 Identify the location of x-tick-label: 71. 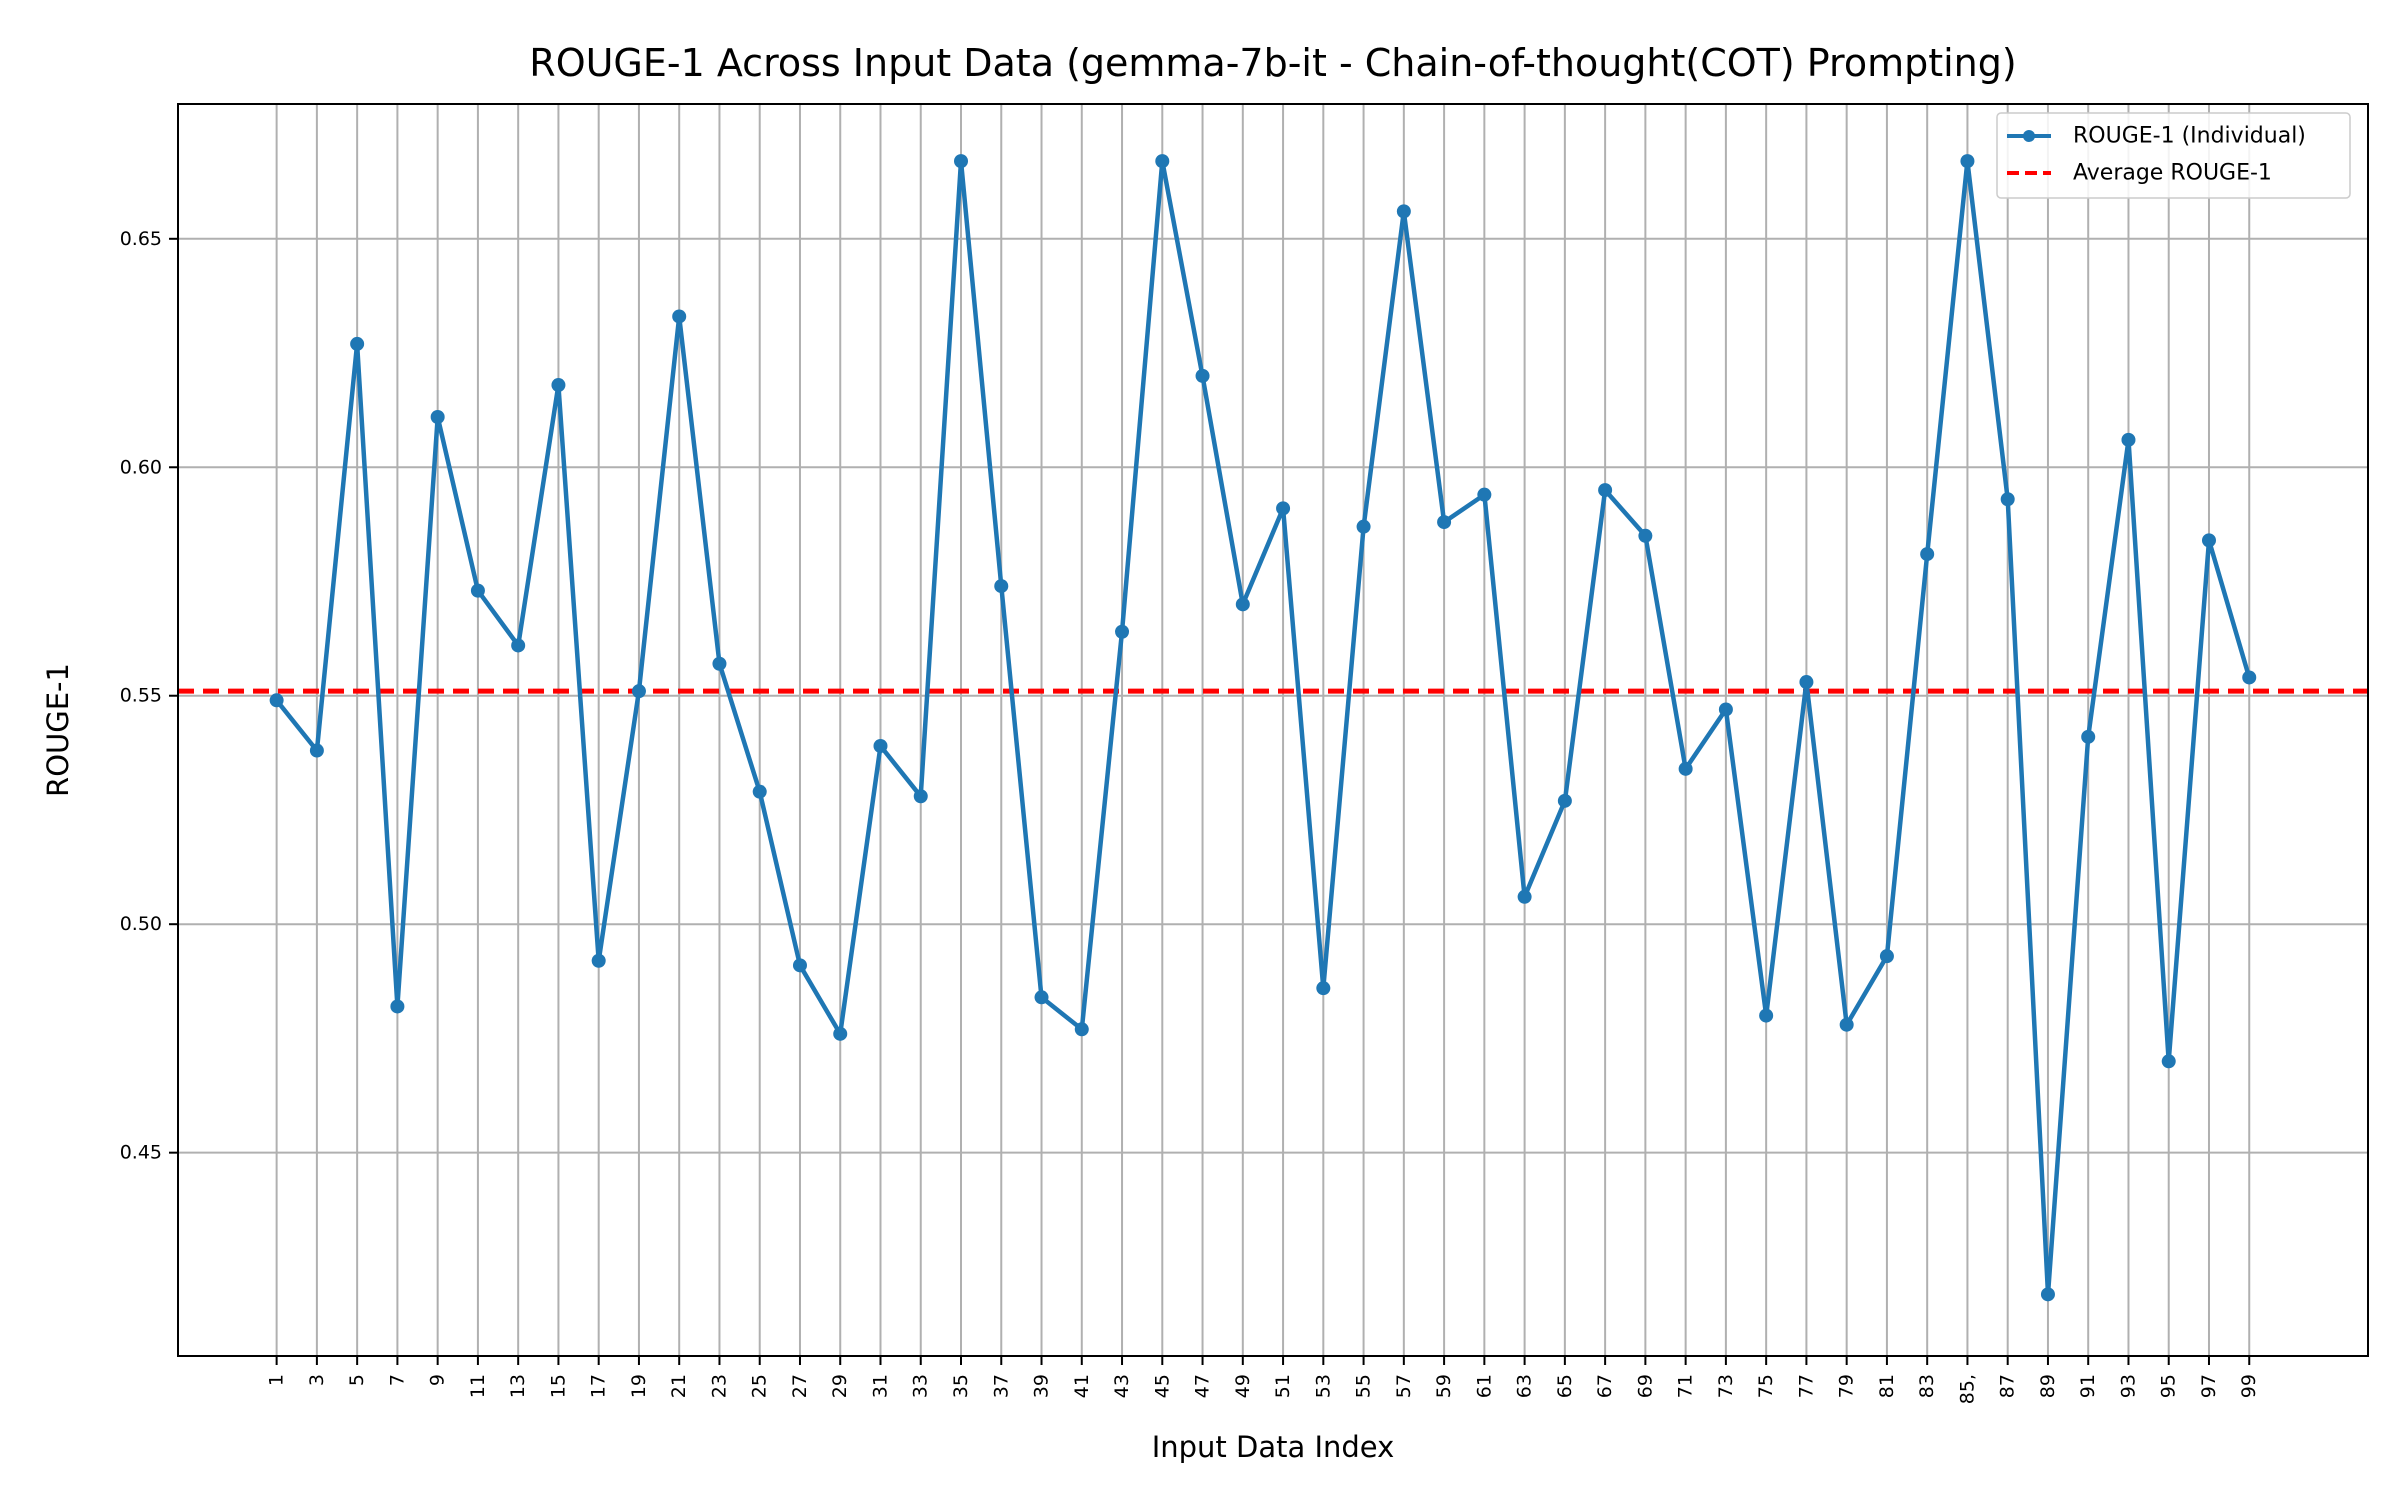
(1686, 1386).